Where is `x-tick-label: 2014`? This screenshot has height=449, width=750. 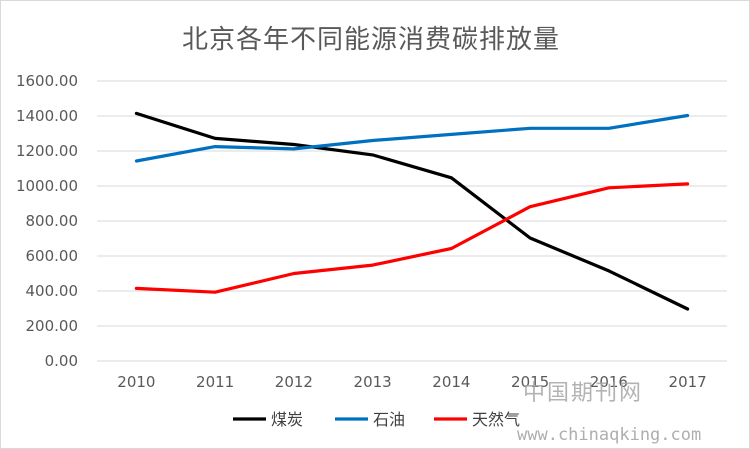 x-tick-label: 2014 is located at coordinates (451, 382).